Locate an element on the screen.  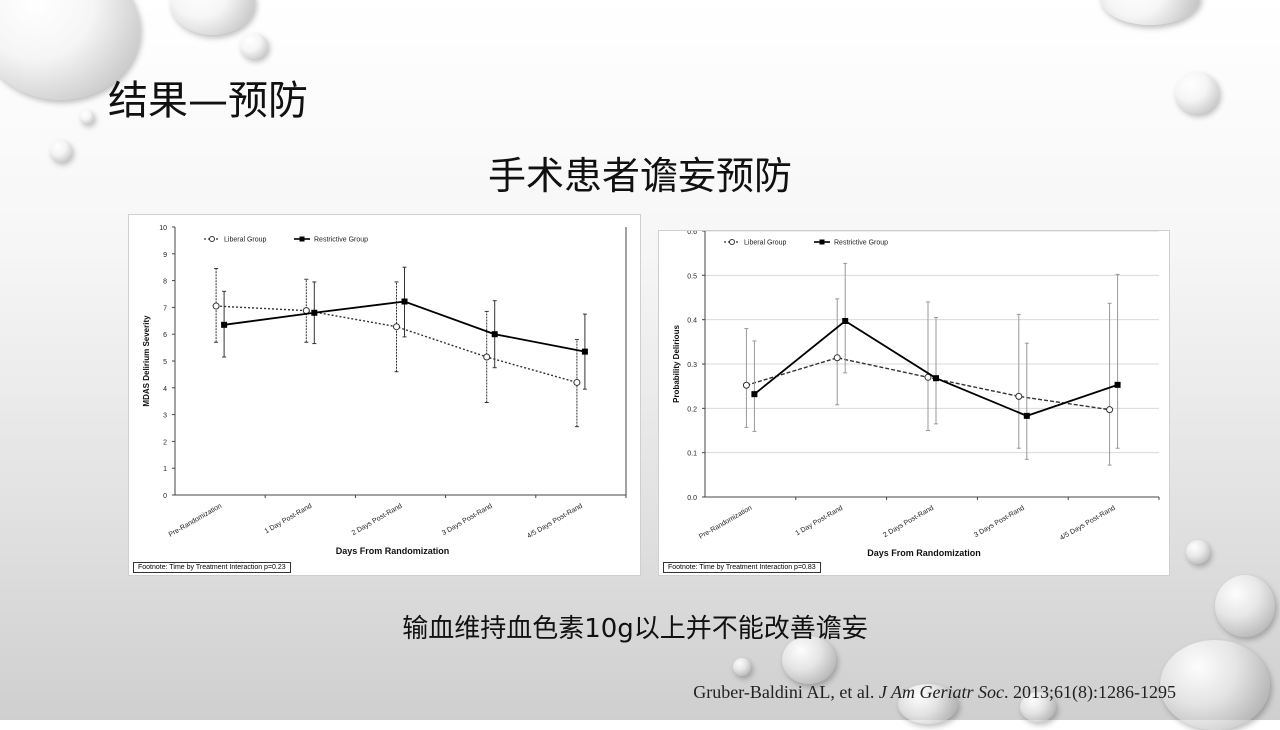
y-axis-title: MDAS Delirium Severity is located at coordinates (146, 361).